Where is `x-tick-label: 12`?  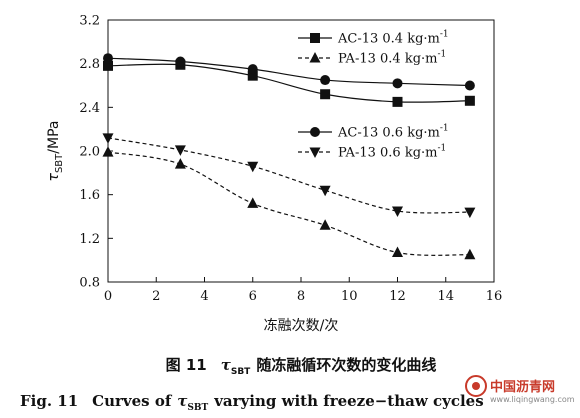
x-tick-label: 12 is located at coordinates (397, 296).